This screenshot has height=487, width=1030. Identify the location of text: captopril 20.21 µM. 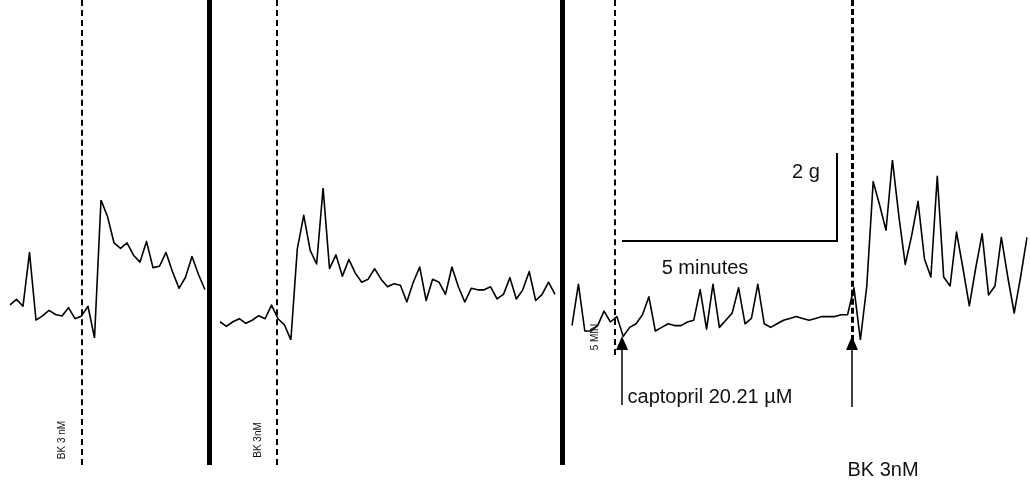
(710, 395).